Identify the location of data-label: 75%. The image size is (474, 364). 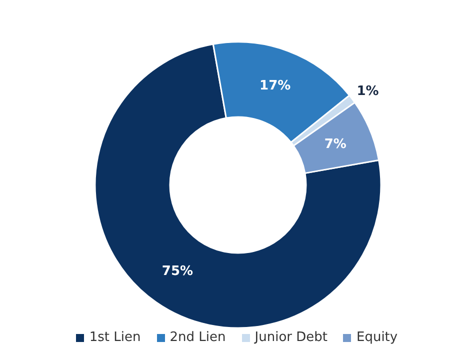
(178, 271).